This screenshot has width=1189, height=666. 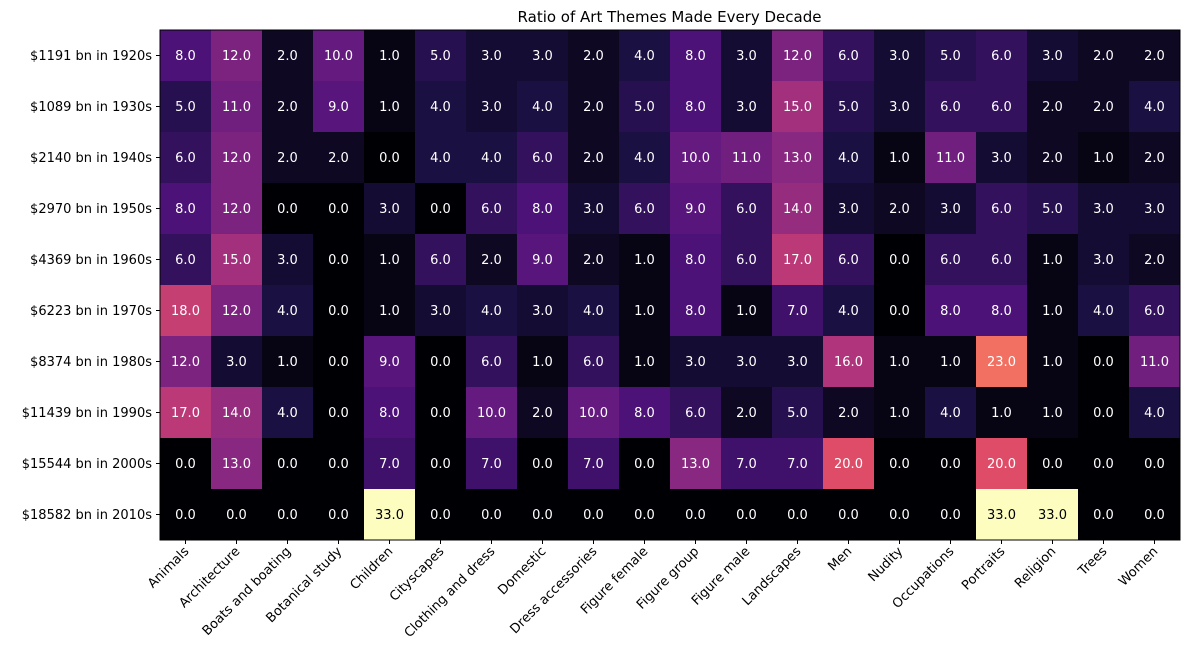 What do you see at coordinates (91, 107) in the screenshot?
I see `y-tick-label: $1089 bn in 1930s` at bounding box center [91, 107].